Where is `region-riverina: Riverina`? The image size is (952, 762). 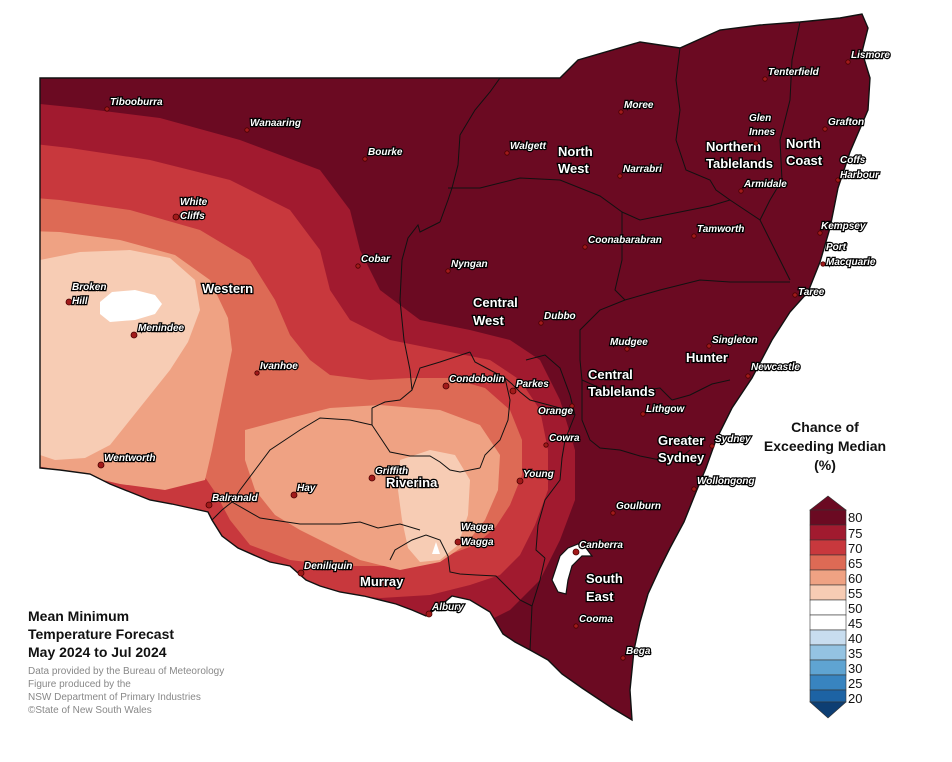 region-riverina: Riverina is located at coordinates (412, 482).